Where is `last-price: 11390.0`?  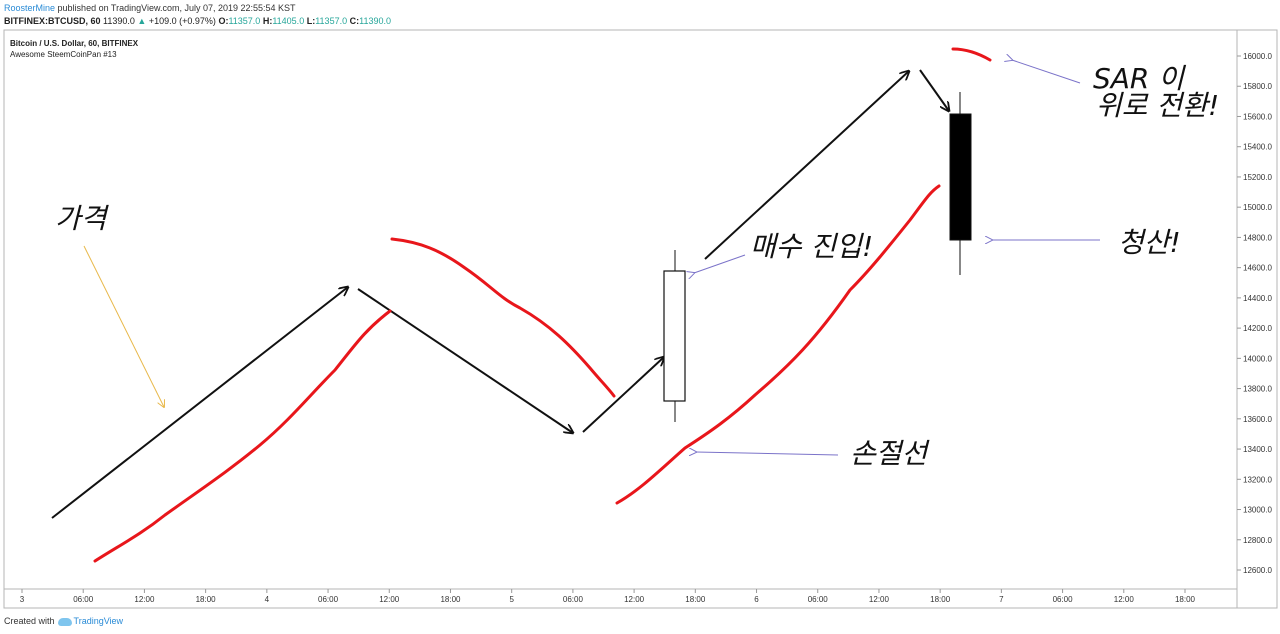 last-price: 11390.0 is located at coordinates (119, 21).